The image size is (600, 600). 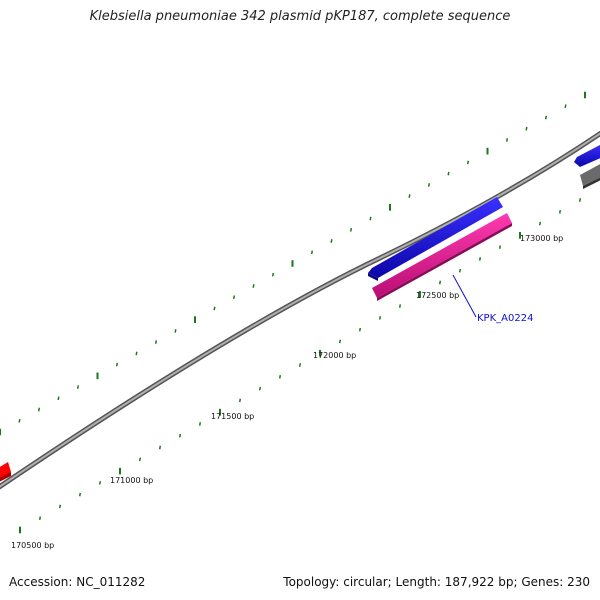 I want to click on scale-label-172000: 172000 bp, so click(x=334, y=355).